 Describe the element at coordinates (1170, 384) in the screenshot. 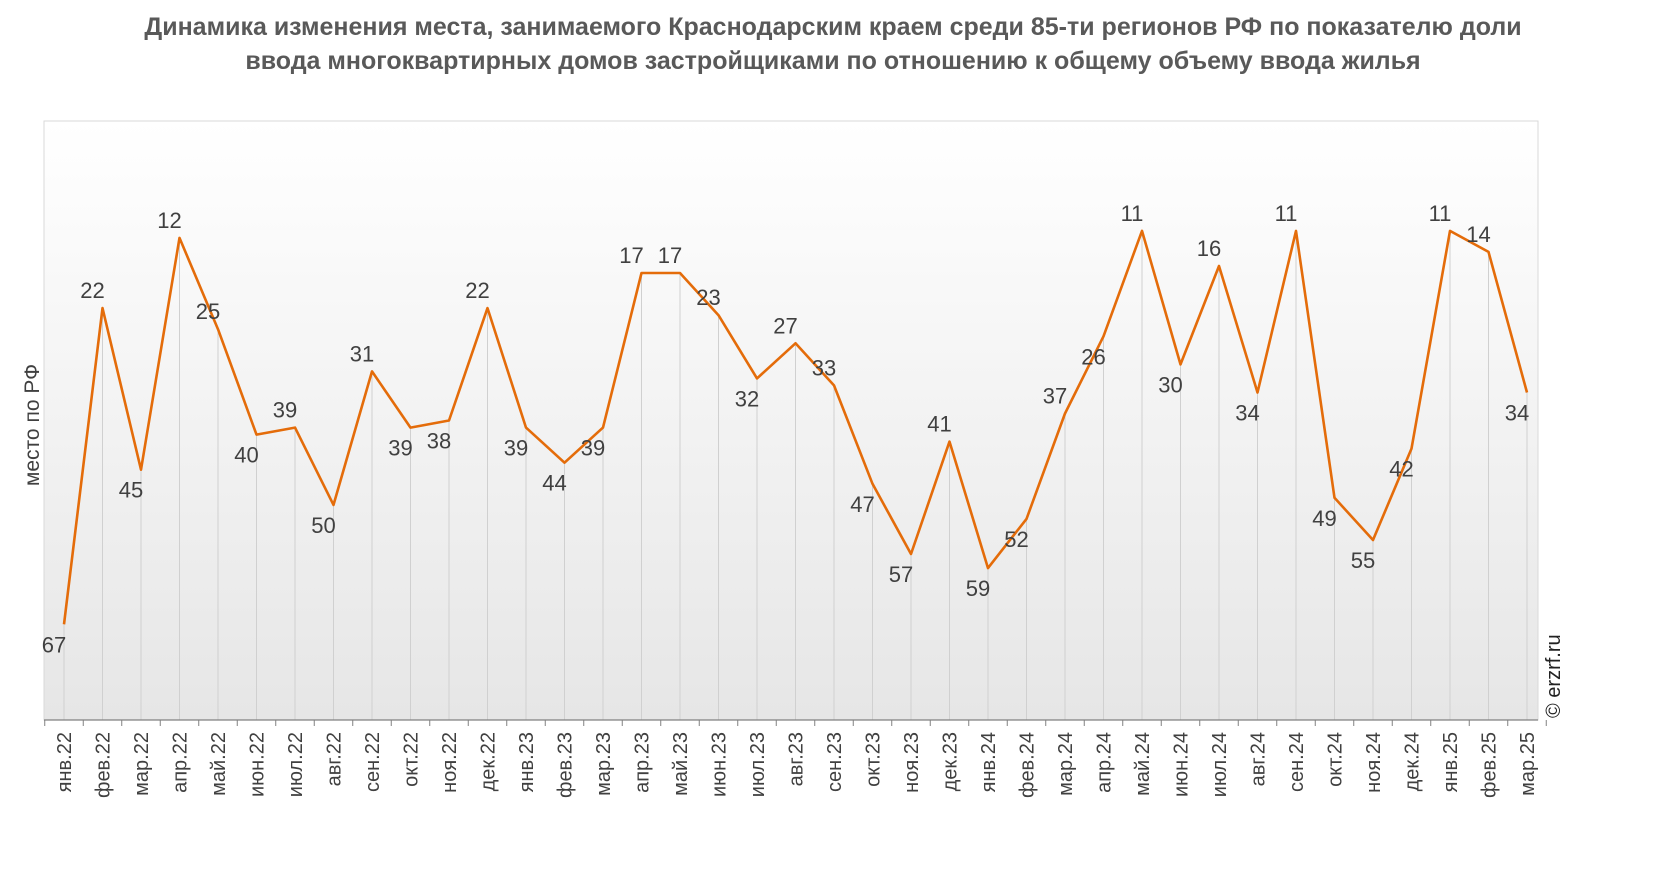

I see `data-label: 30` at that location.